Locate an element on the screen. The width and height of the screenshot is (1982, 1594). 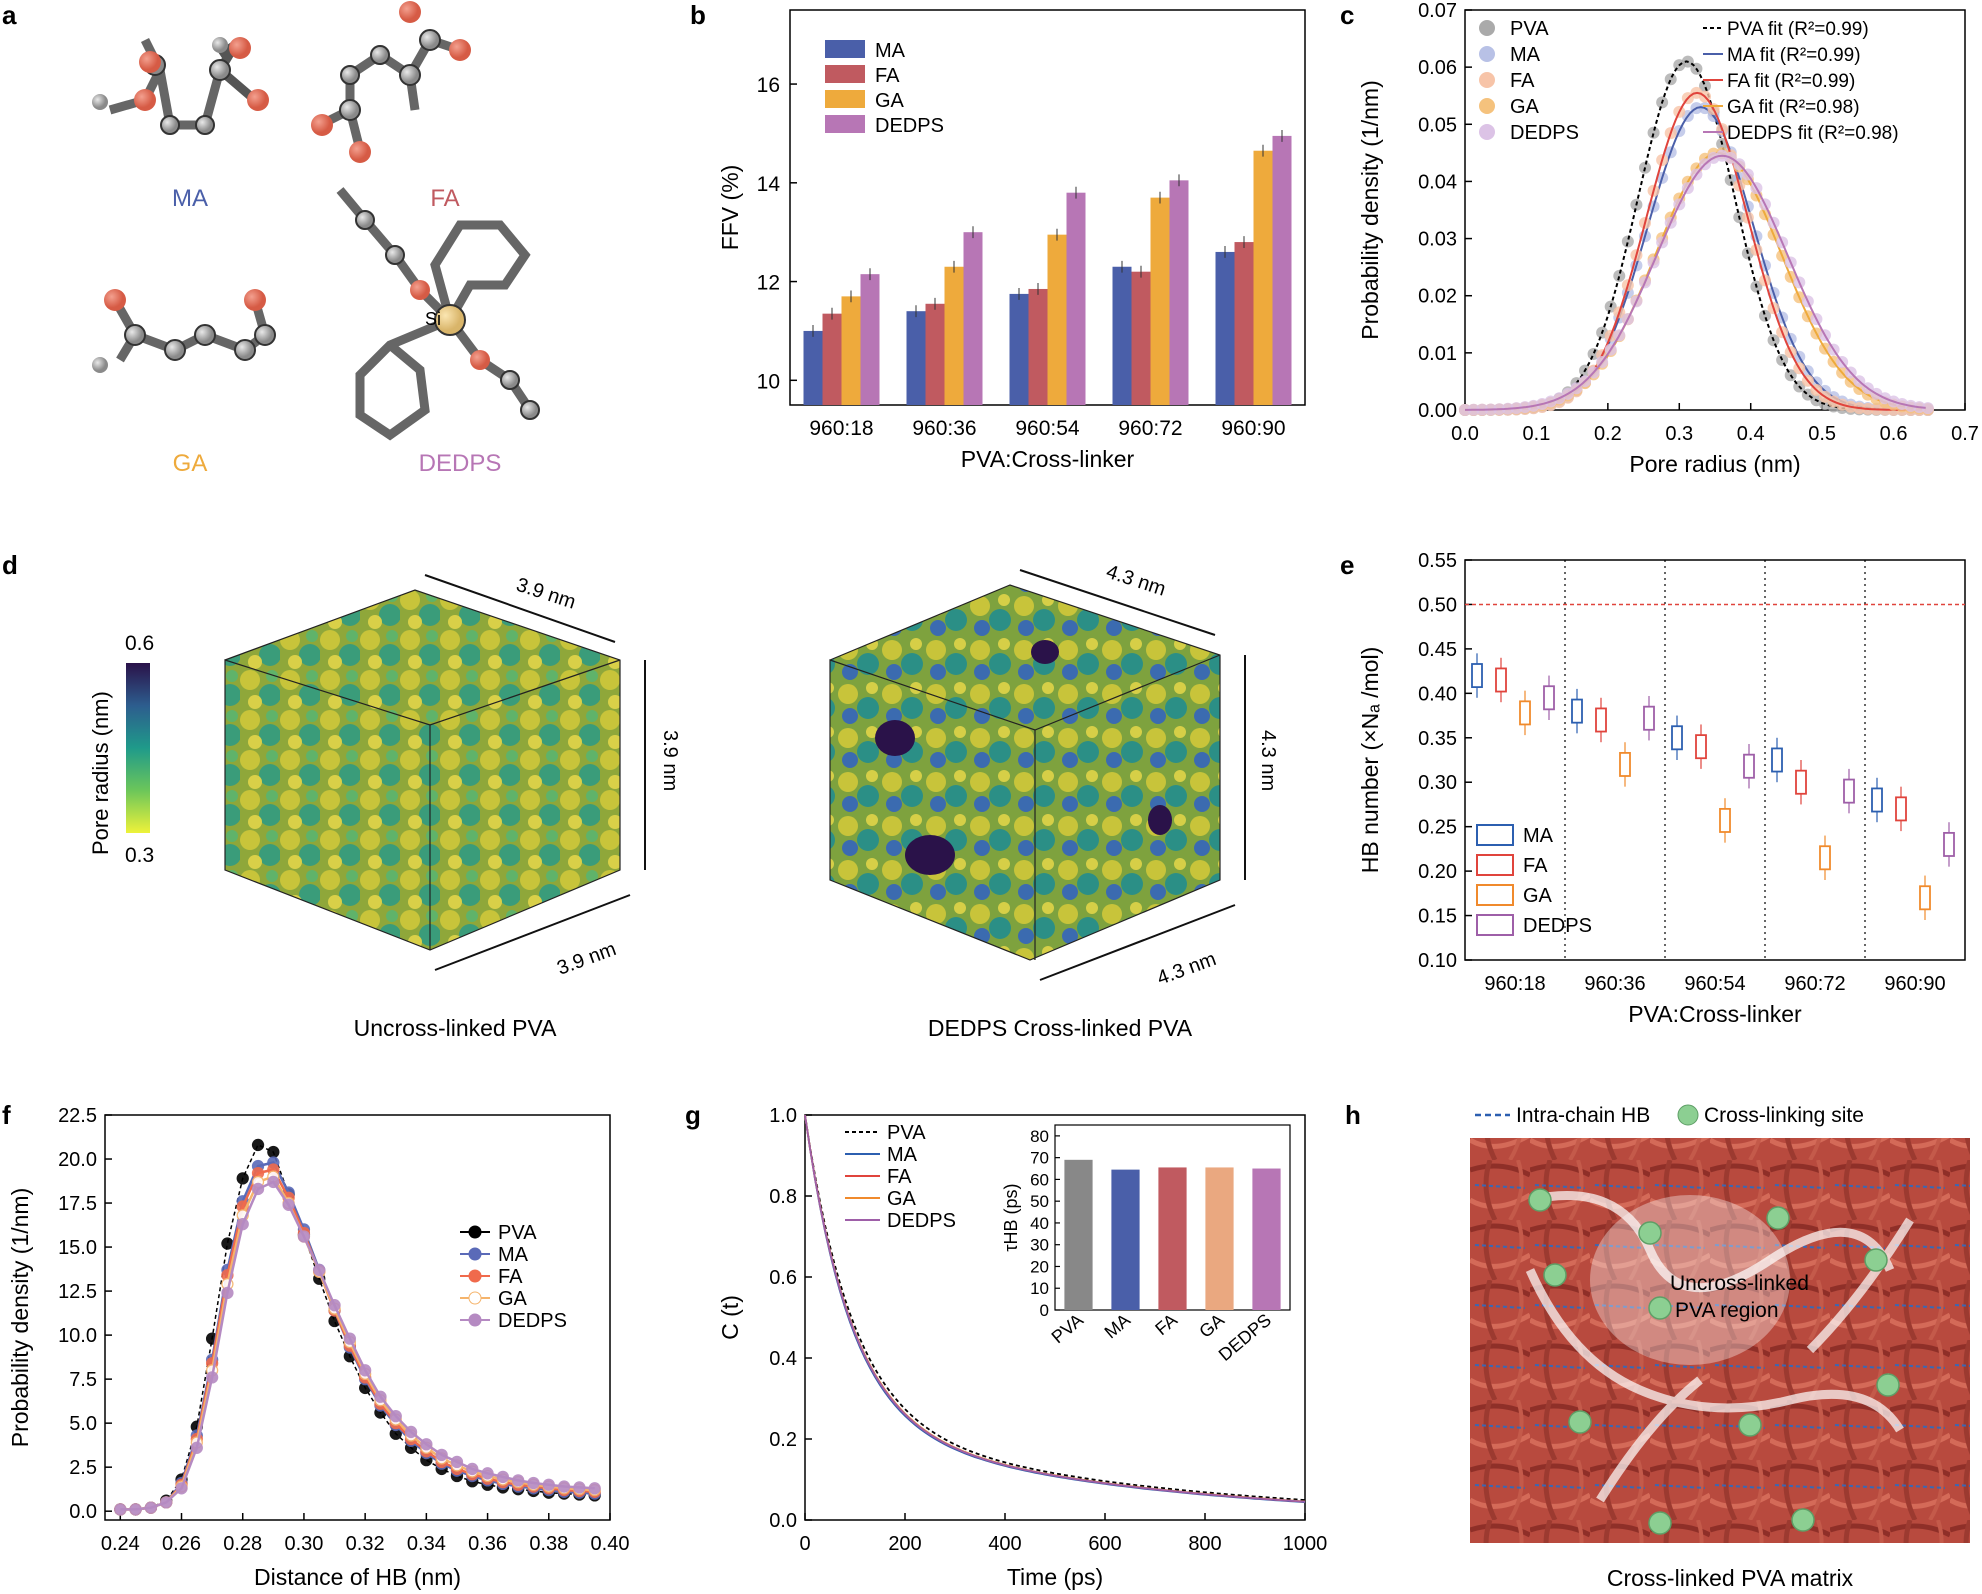
y-tick-label: 0.10 is located at coordinates (1437, 961).